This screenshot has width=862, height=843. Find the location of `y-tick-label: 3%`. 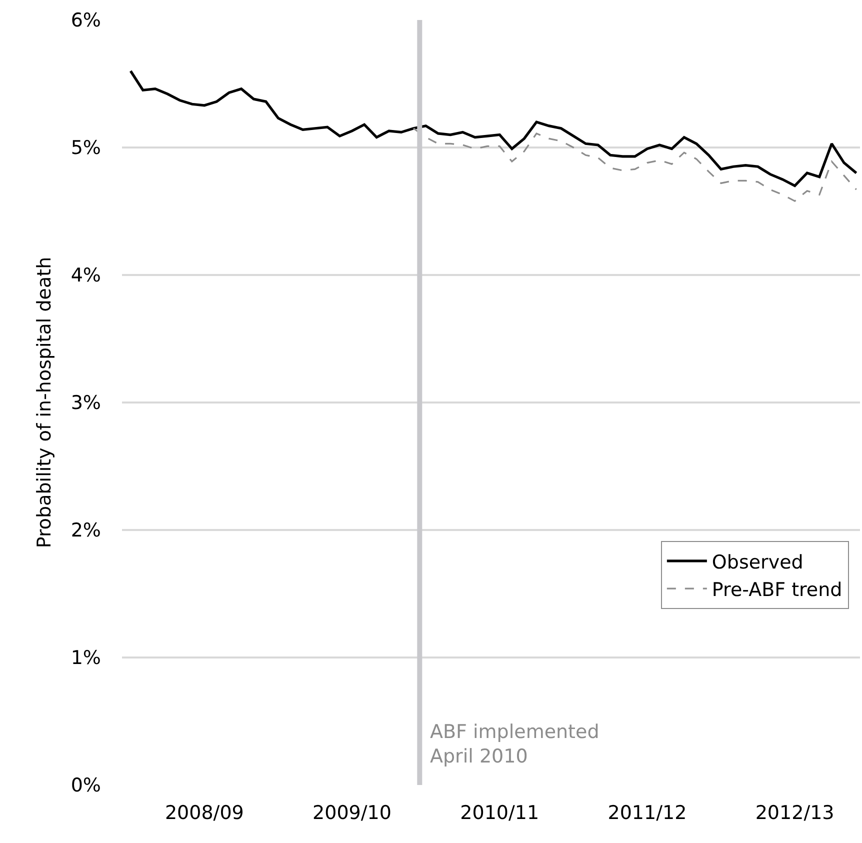

y-tick-label: 3% is located at coordinates (85, 403).